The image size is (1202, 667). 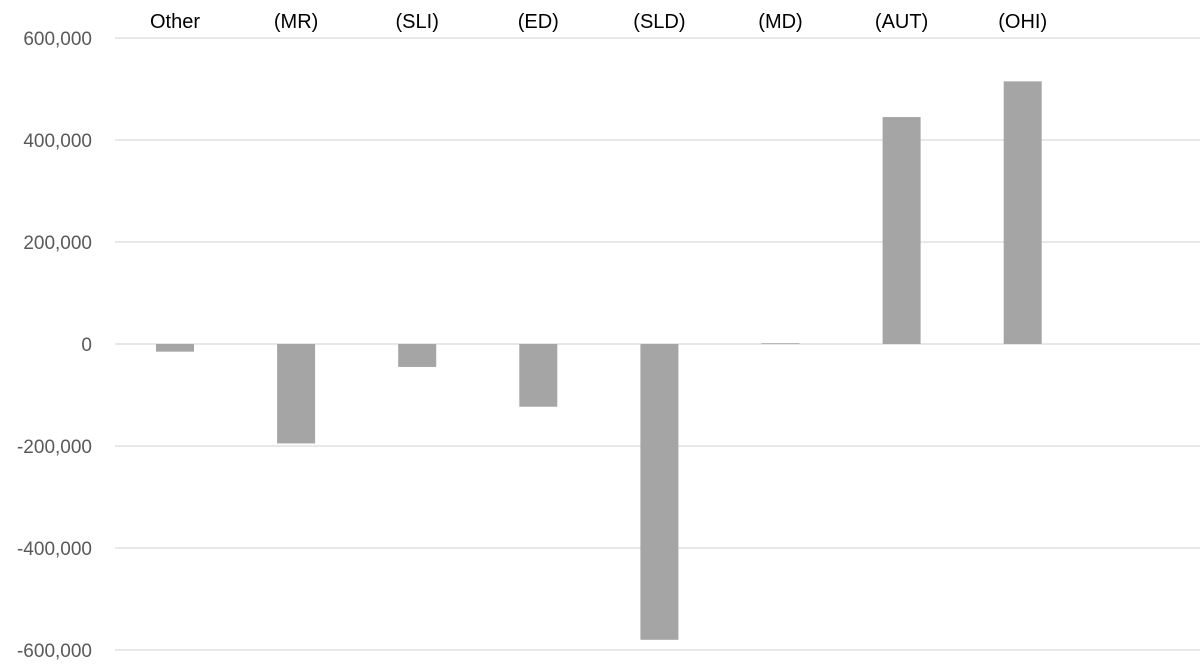 What do you see at coordinates (175, 22) in the screenshot?
I see `category-label: Other` at bounding box center [175, 22].